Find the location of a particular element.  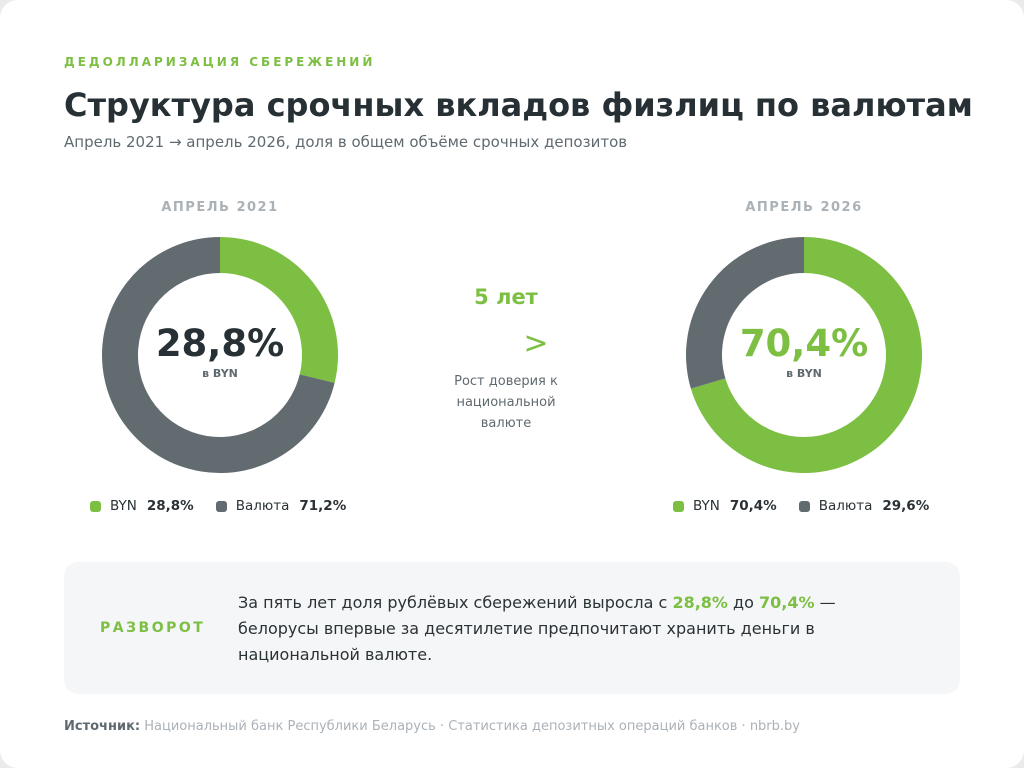

legend-2021: BYN 28,8% Валюта 71,2% is located at coordinates (218, 506).